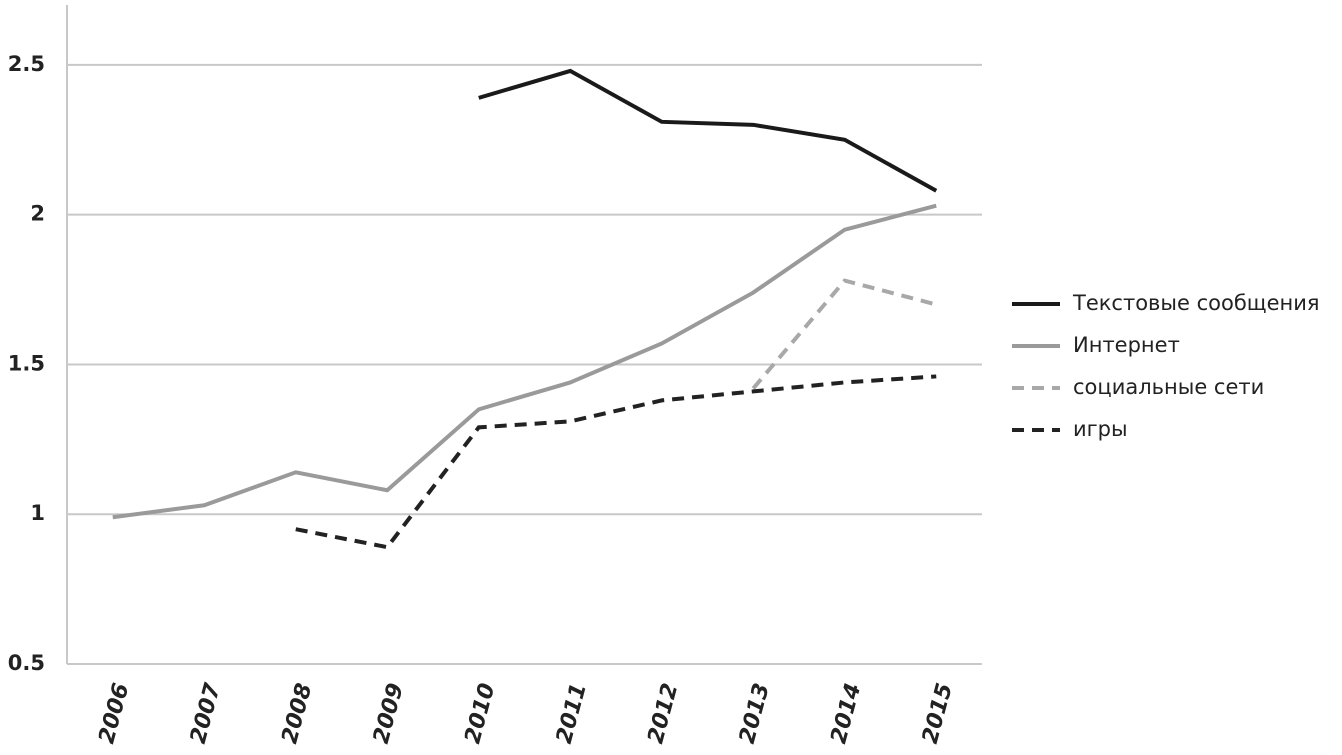  What do you see at coordinates (755, 714) in the screenshot?
I see `x-tick-label: 2013` at bounding box center [755, 714].